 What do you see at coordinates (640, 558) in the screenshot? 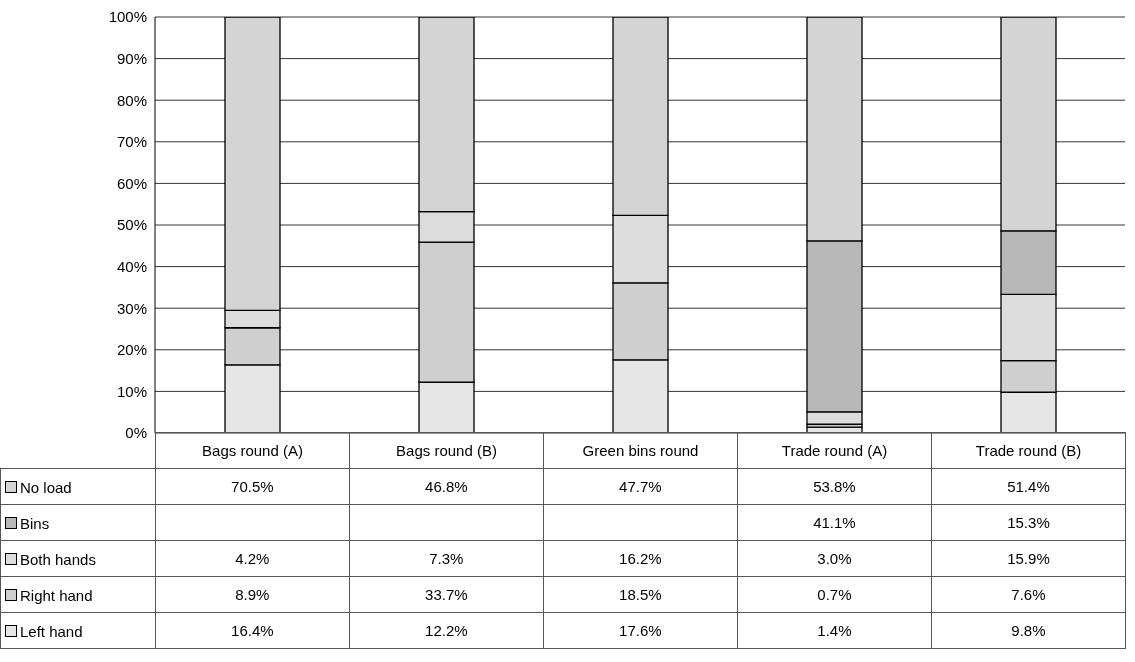
I see `data-label: 16.2%` at bounding box center [640, 558].